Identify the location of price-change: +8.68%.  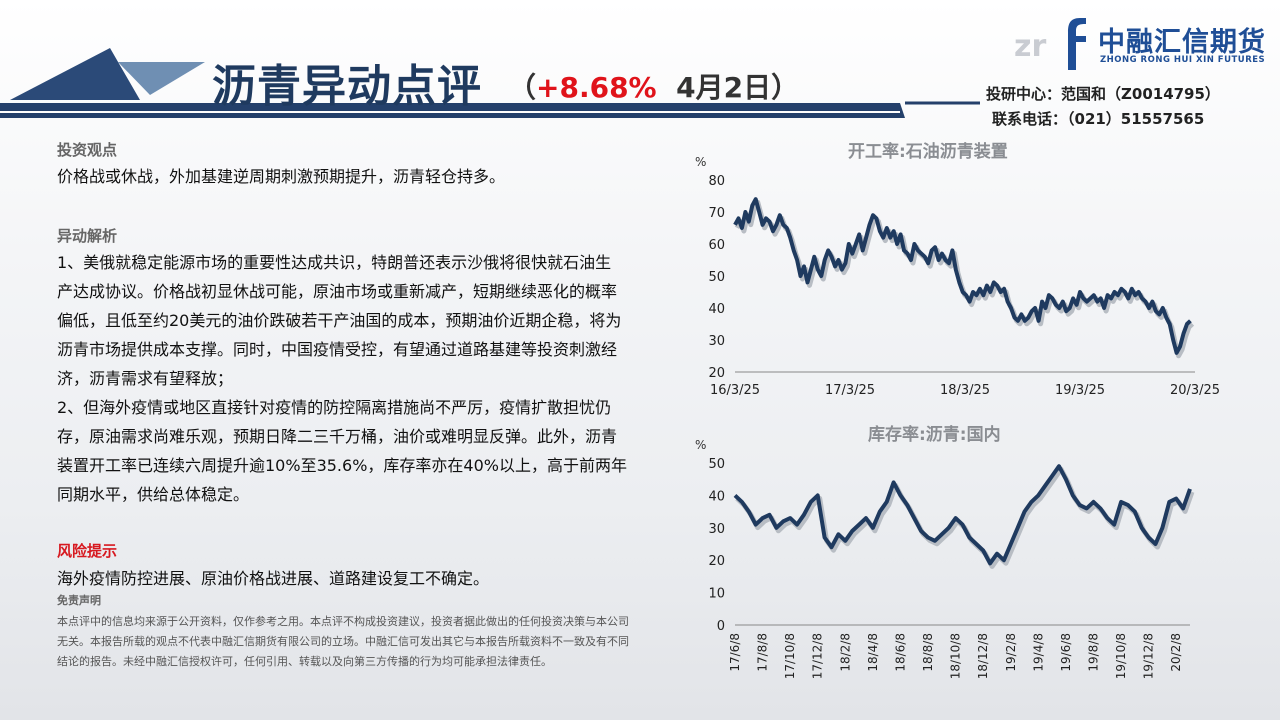
(596, 87).